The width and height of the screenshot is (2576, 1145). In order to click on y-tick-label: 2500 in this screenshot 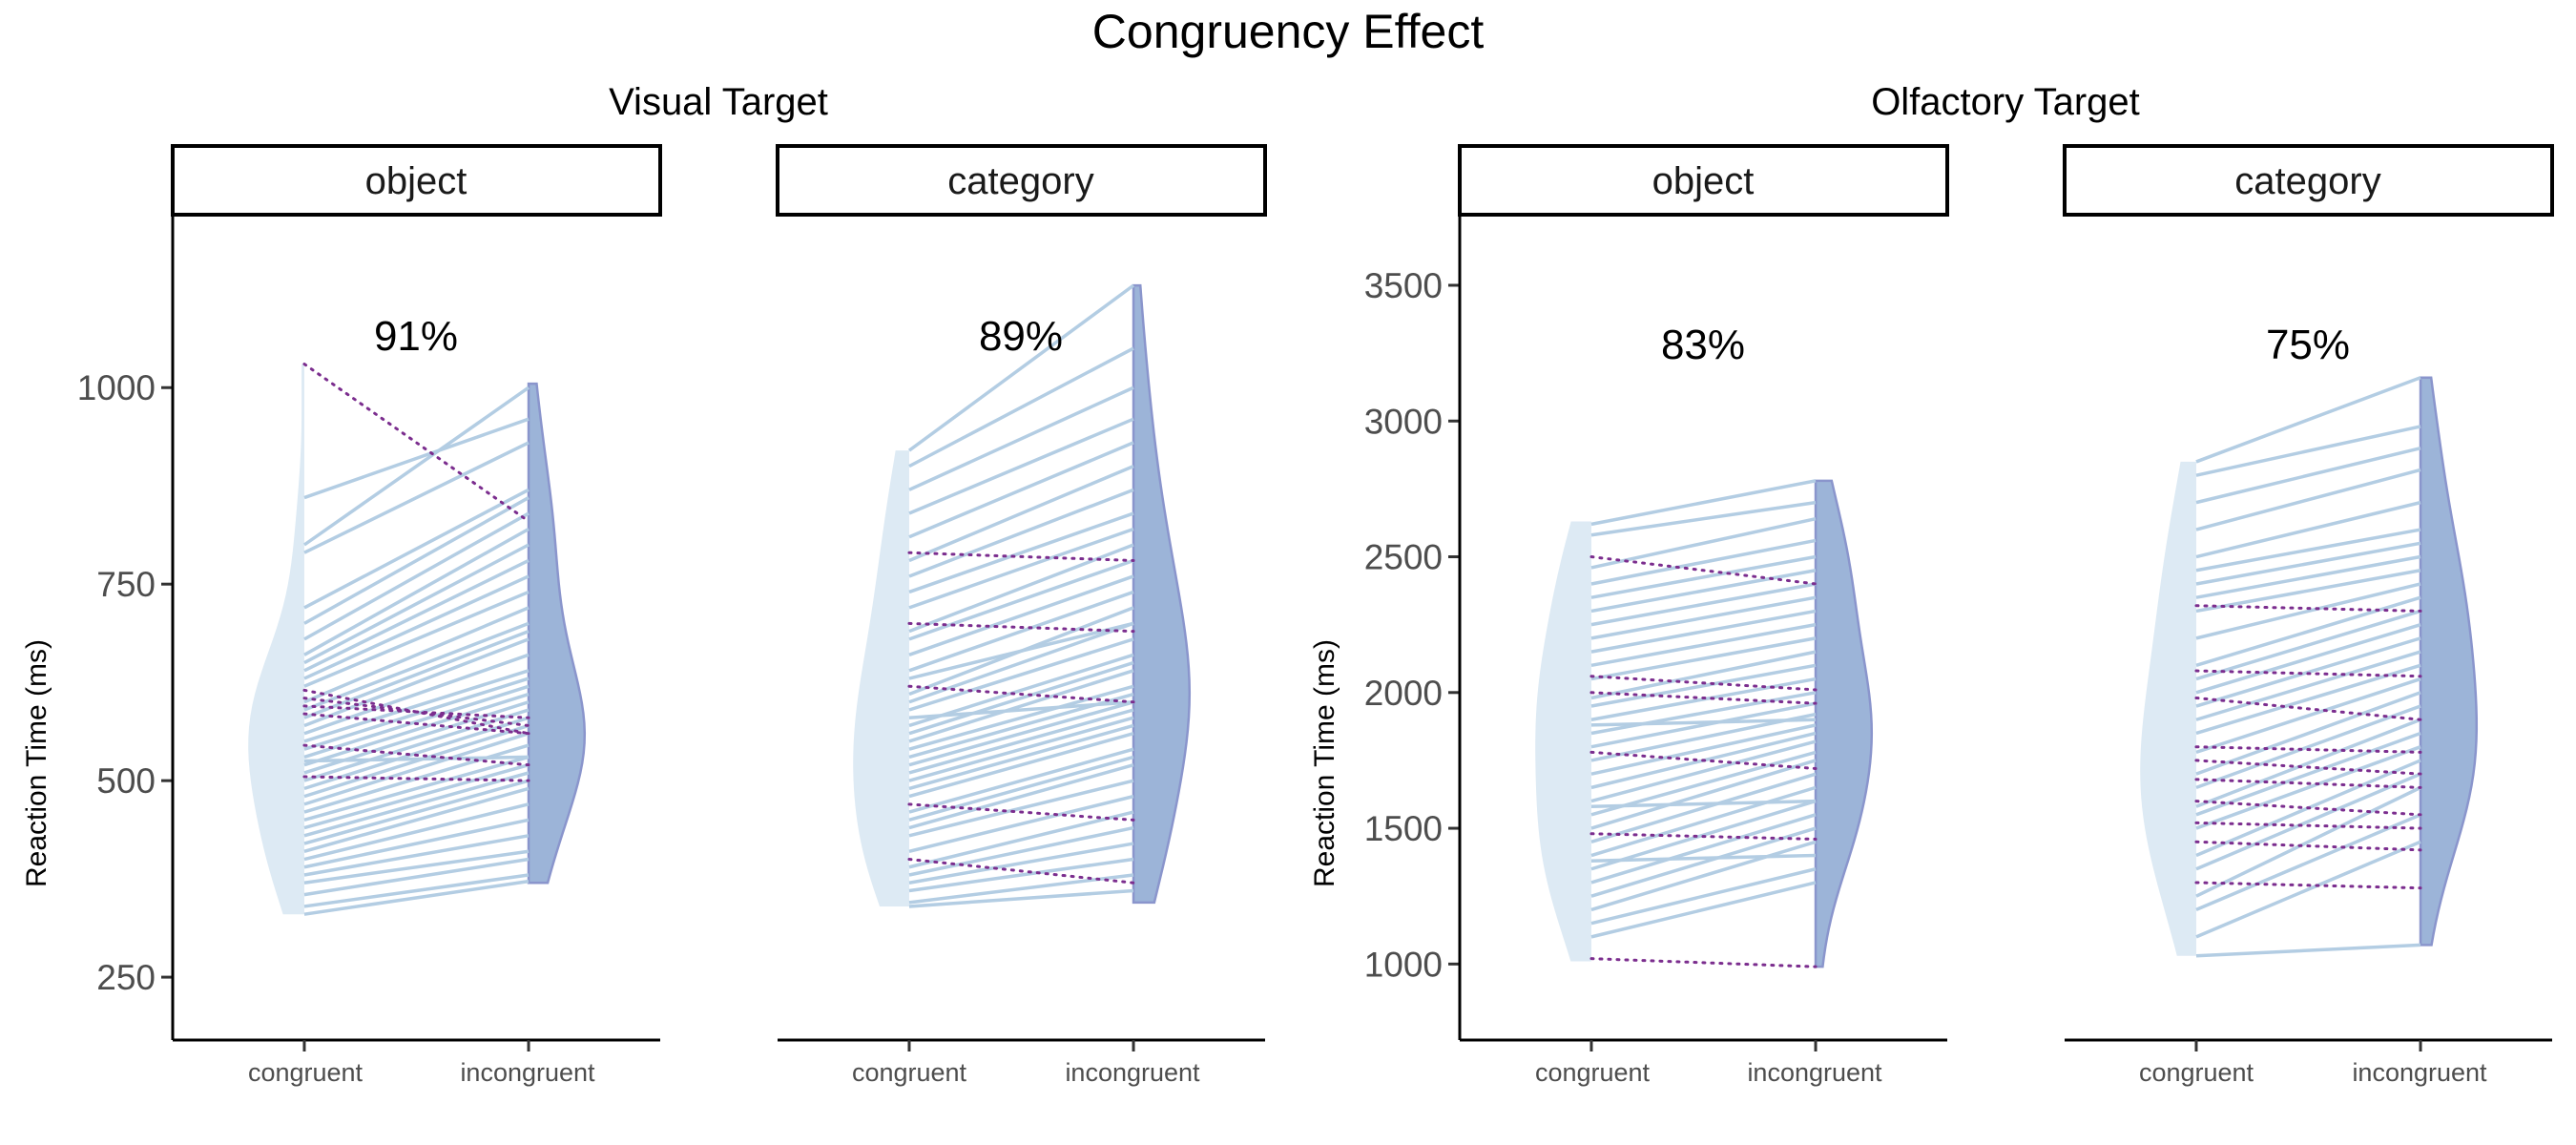, I will do `click(1403, 557)`.